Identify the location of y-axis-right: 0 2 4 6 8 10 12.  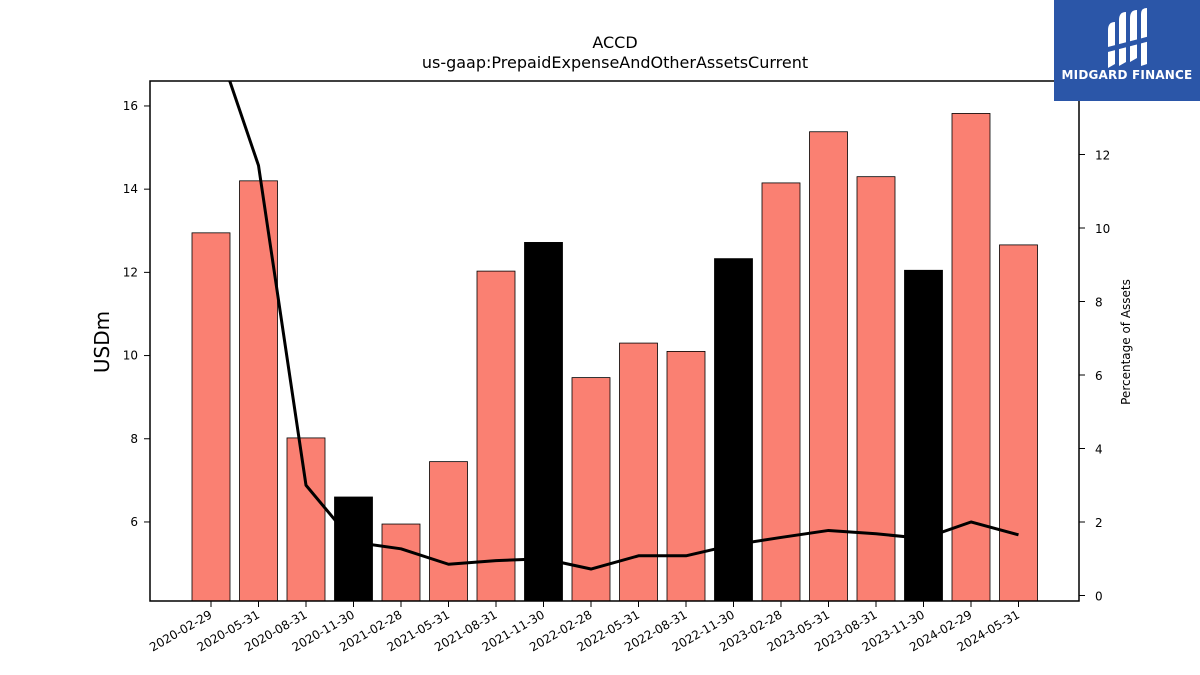
(1094, 375).